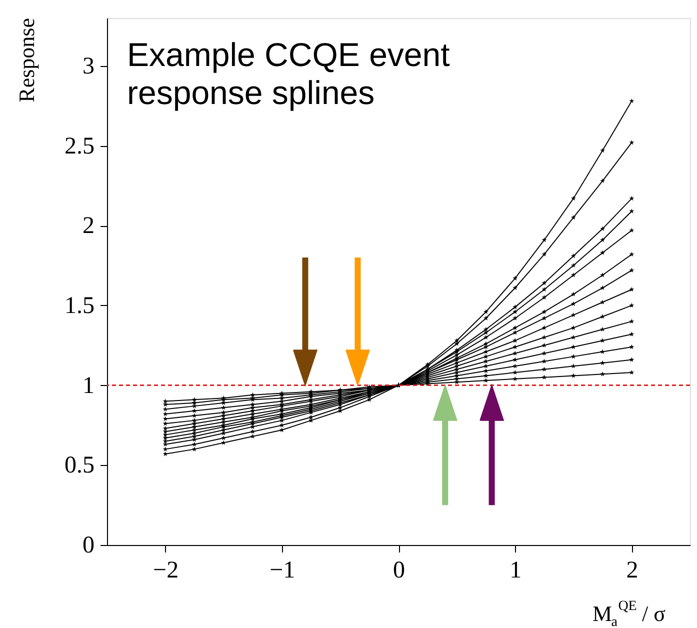  Describe the element at coordinates (516, 571) in the screenshot. I see `x-tick-label: 1` at that location.